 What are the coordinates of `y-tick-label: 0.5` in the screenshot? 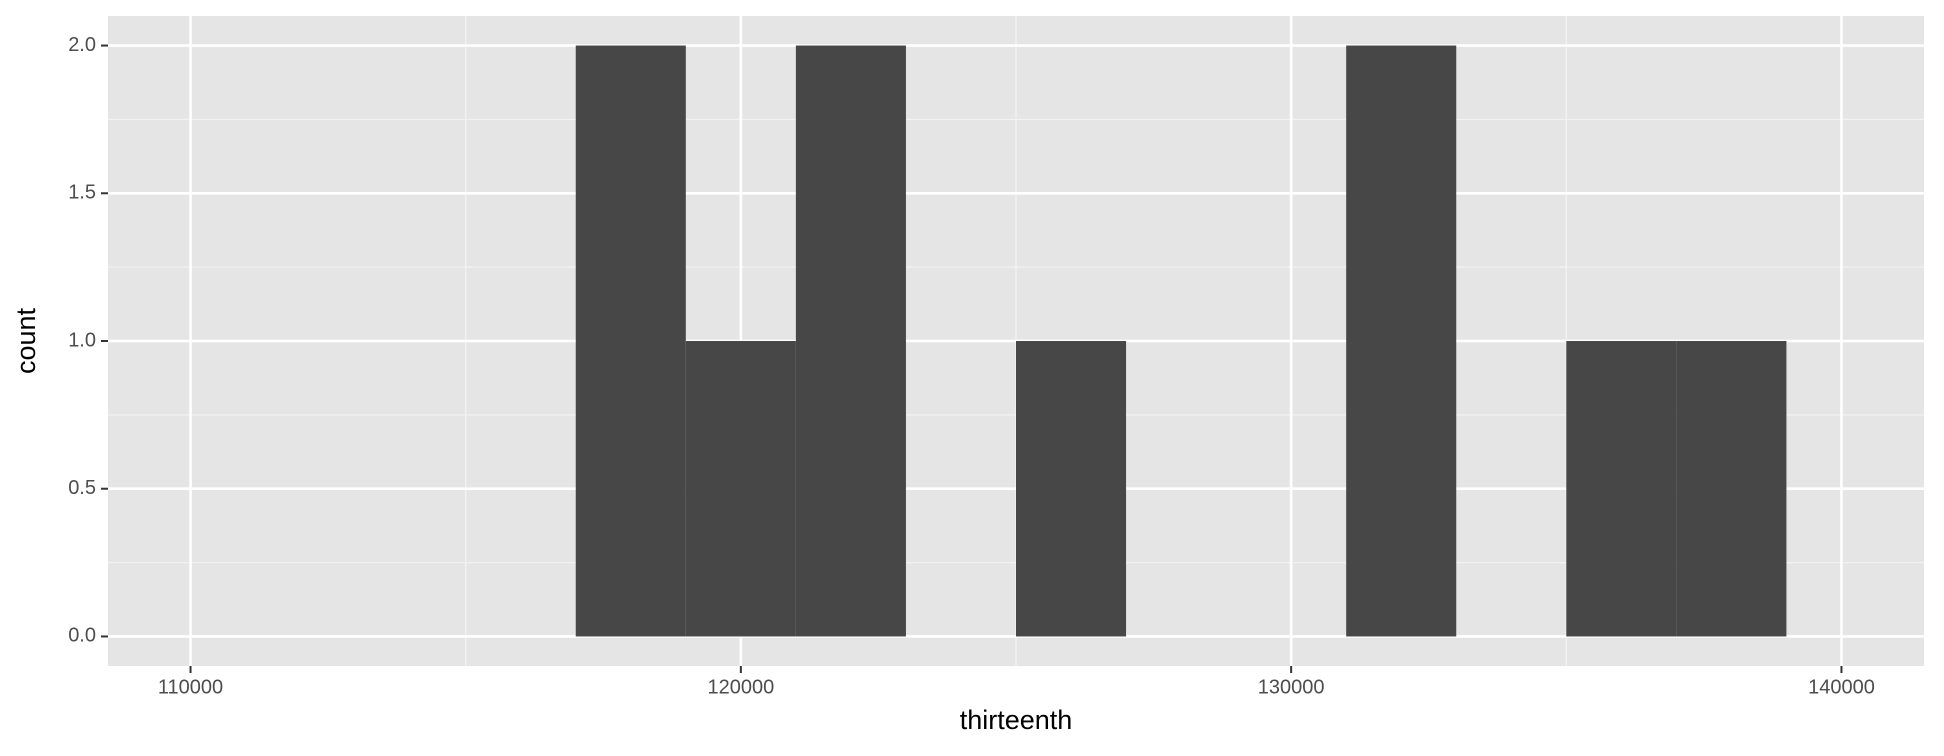 It's located at (82, 488).